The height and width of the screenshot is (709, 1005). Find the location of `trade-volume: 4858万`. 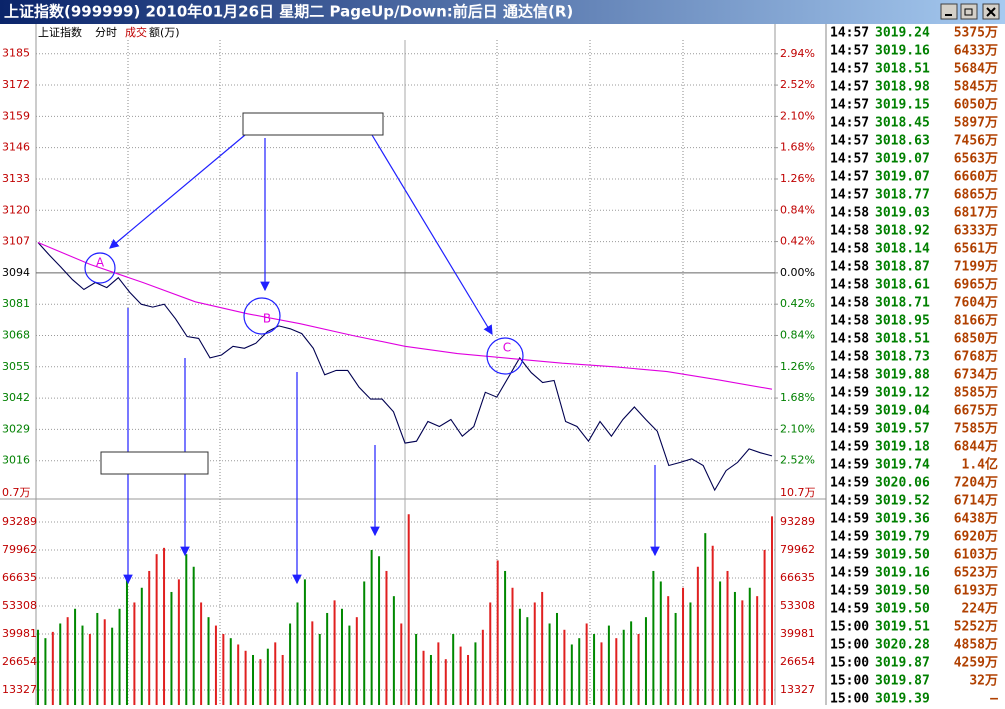

trade-volume: 4858万 is located at coordinates (976, 645).